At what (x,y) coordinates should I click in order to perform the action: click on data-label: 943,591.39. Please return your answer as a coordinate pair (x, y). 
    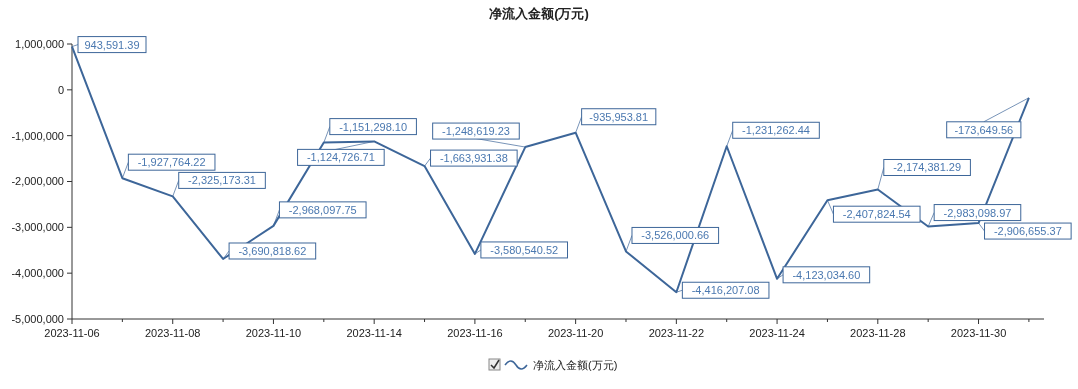
    Looking at the image, I should click on (112, 44).